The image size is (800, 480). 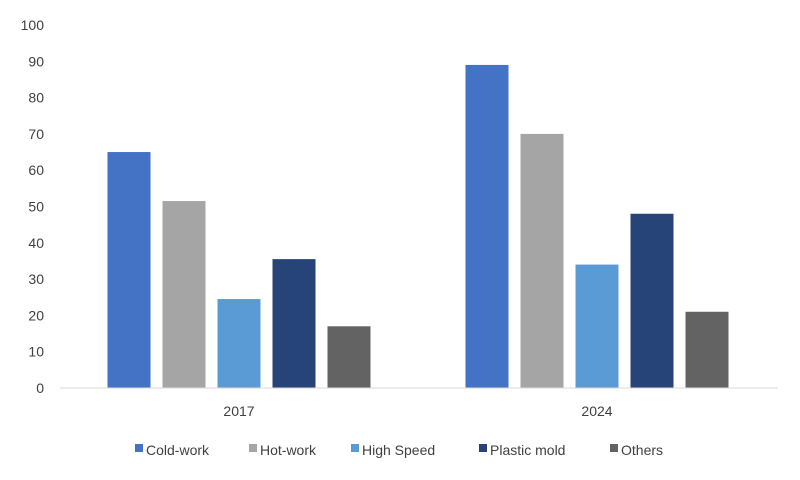 What do you see at coordinates (178, 450) in the screenshot?
I see `legend-label: Cold-work` at bounding box center [178, 450].